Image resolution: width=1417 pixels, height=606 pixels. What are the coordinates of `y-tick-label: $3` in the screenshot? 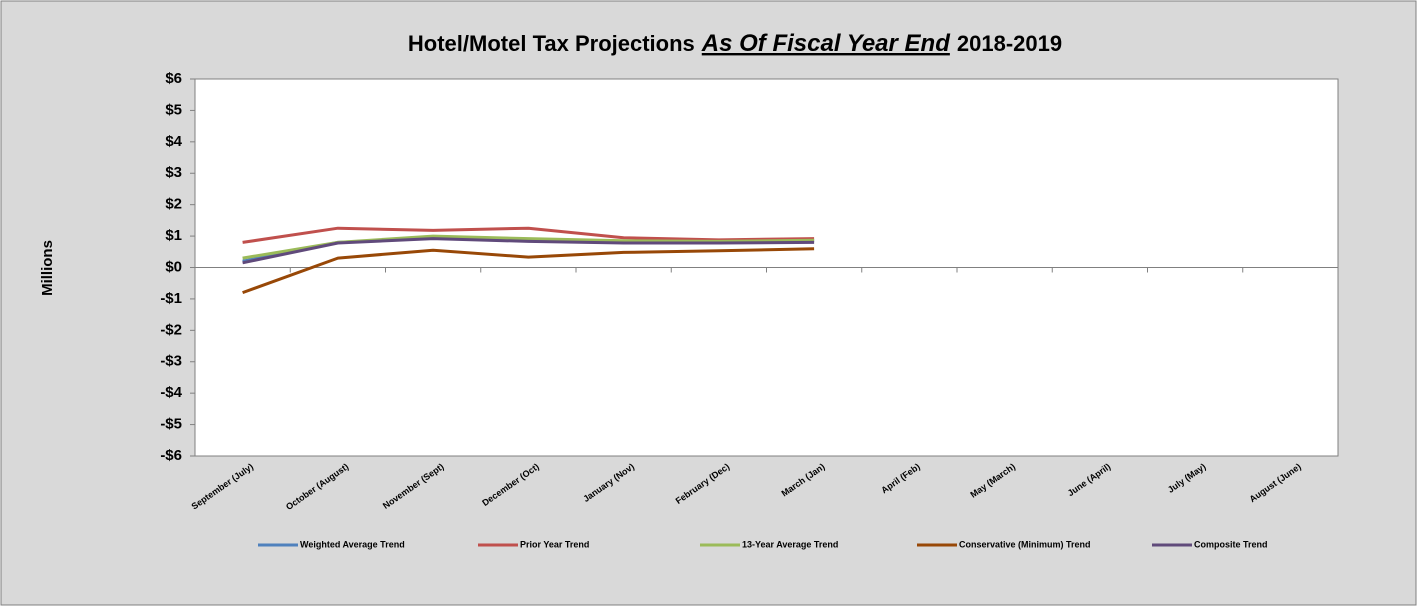 It's located at (173, 172).